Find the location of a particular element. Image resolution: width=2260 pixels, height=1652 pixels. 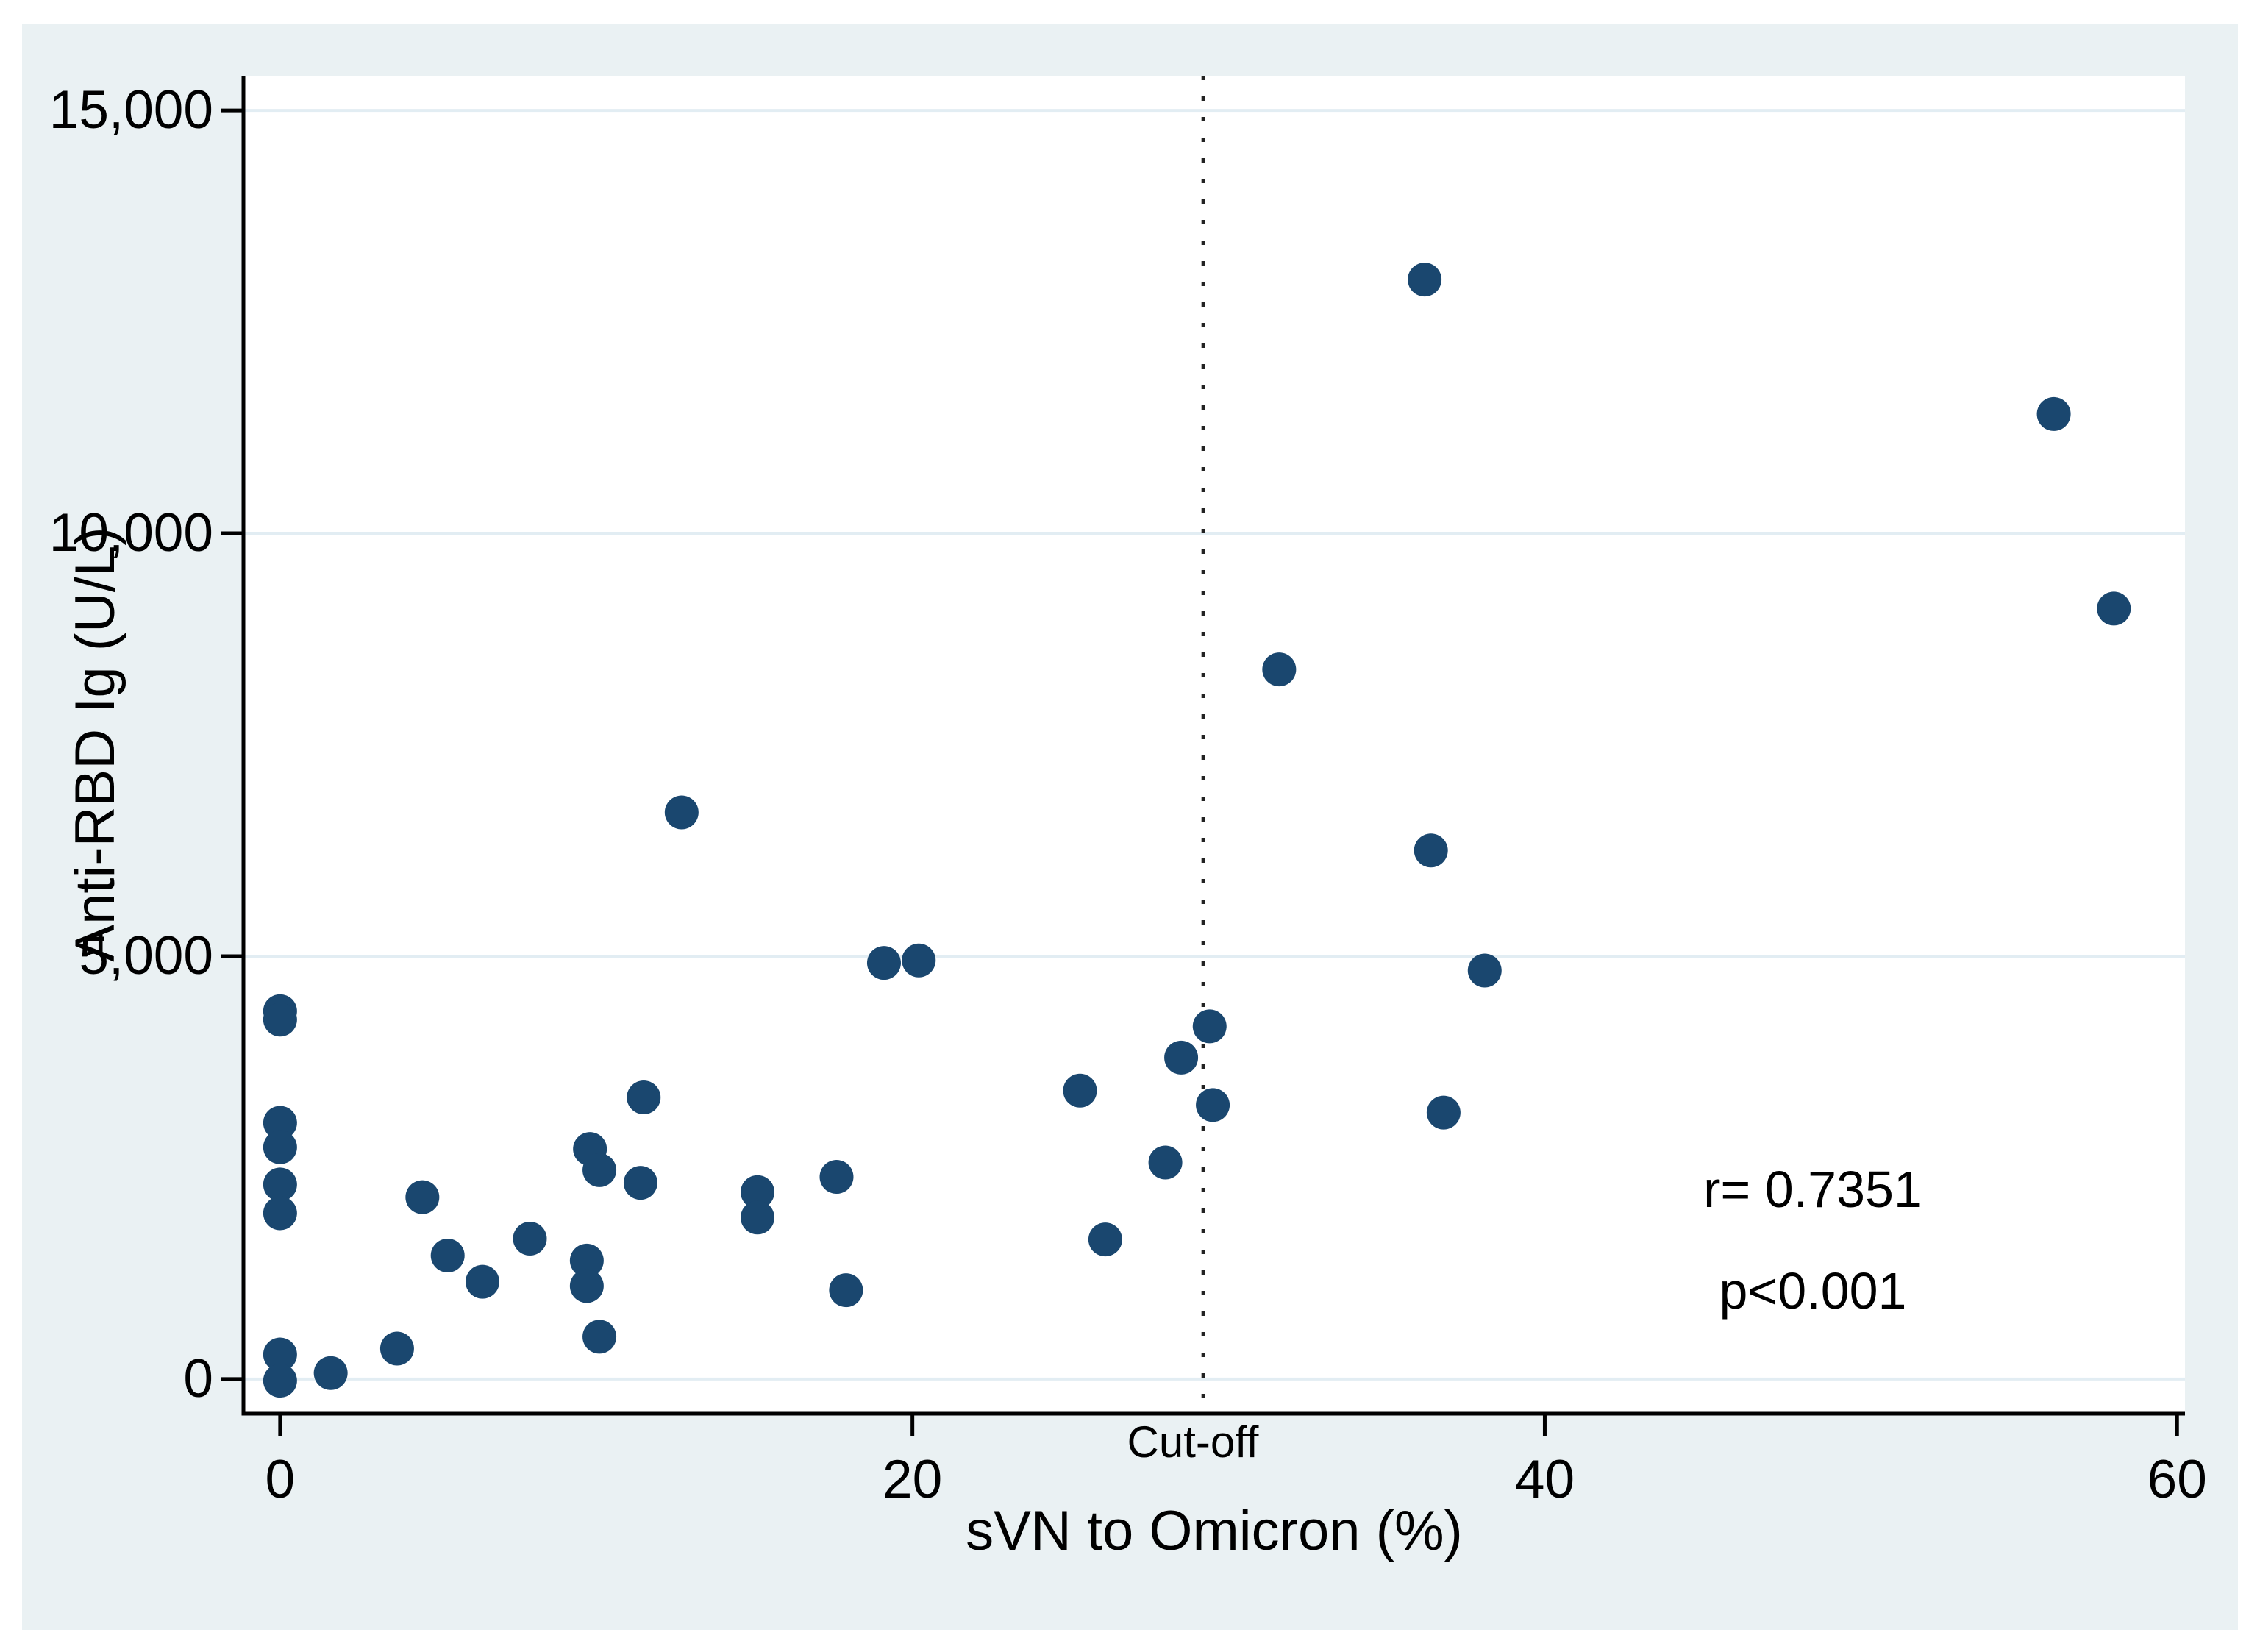

x-tick-label-60: 60 is located at coordinates (2177, 1480).